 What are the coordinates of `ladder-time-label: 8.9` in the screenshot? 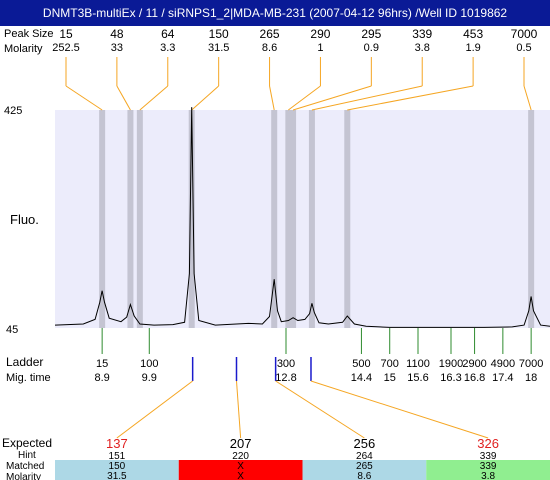 It's located at (101, 378).